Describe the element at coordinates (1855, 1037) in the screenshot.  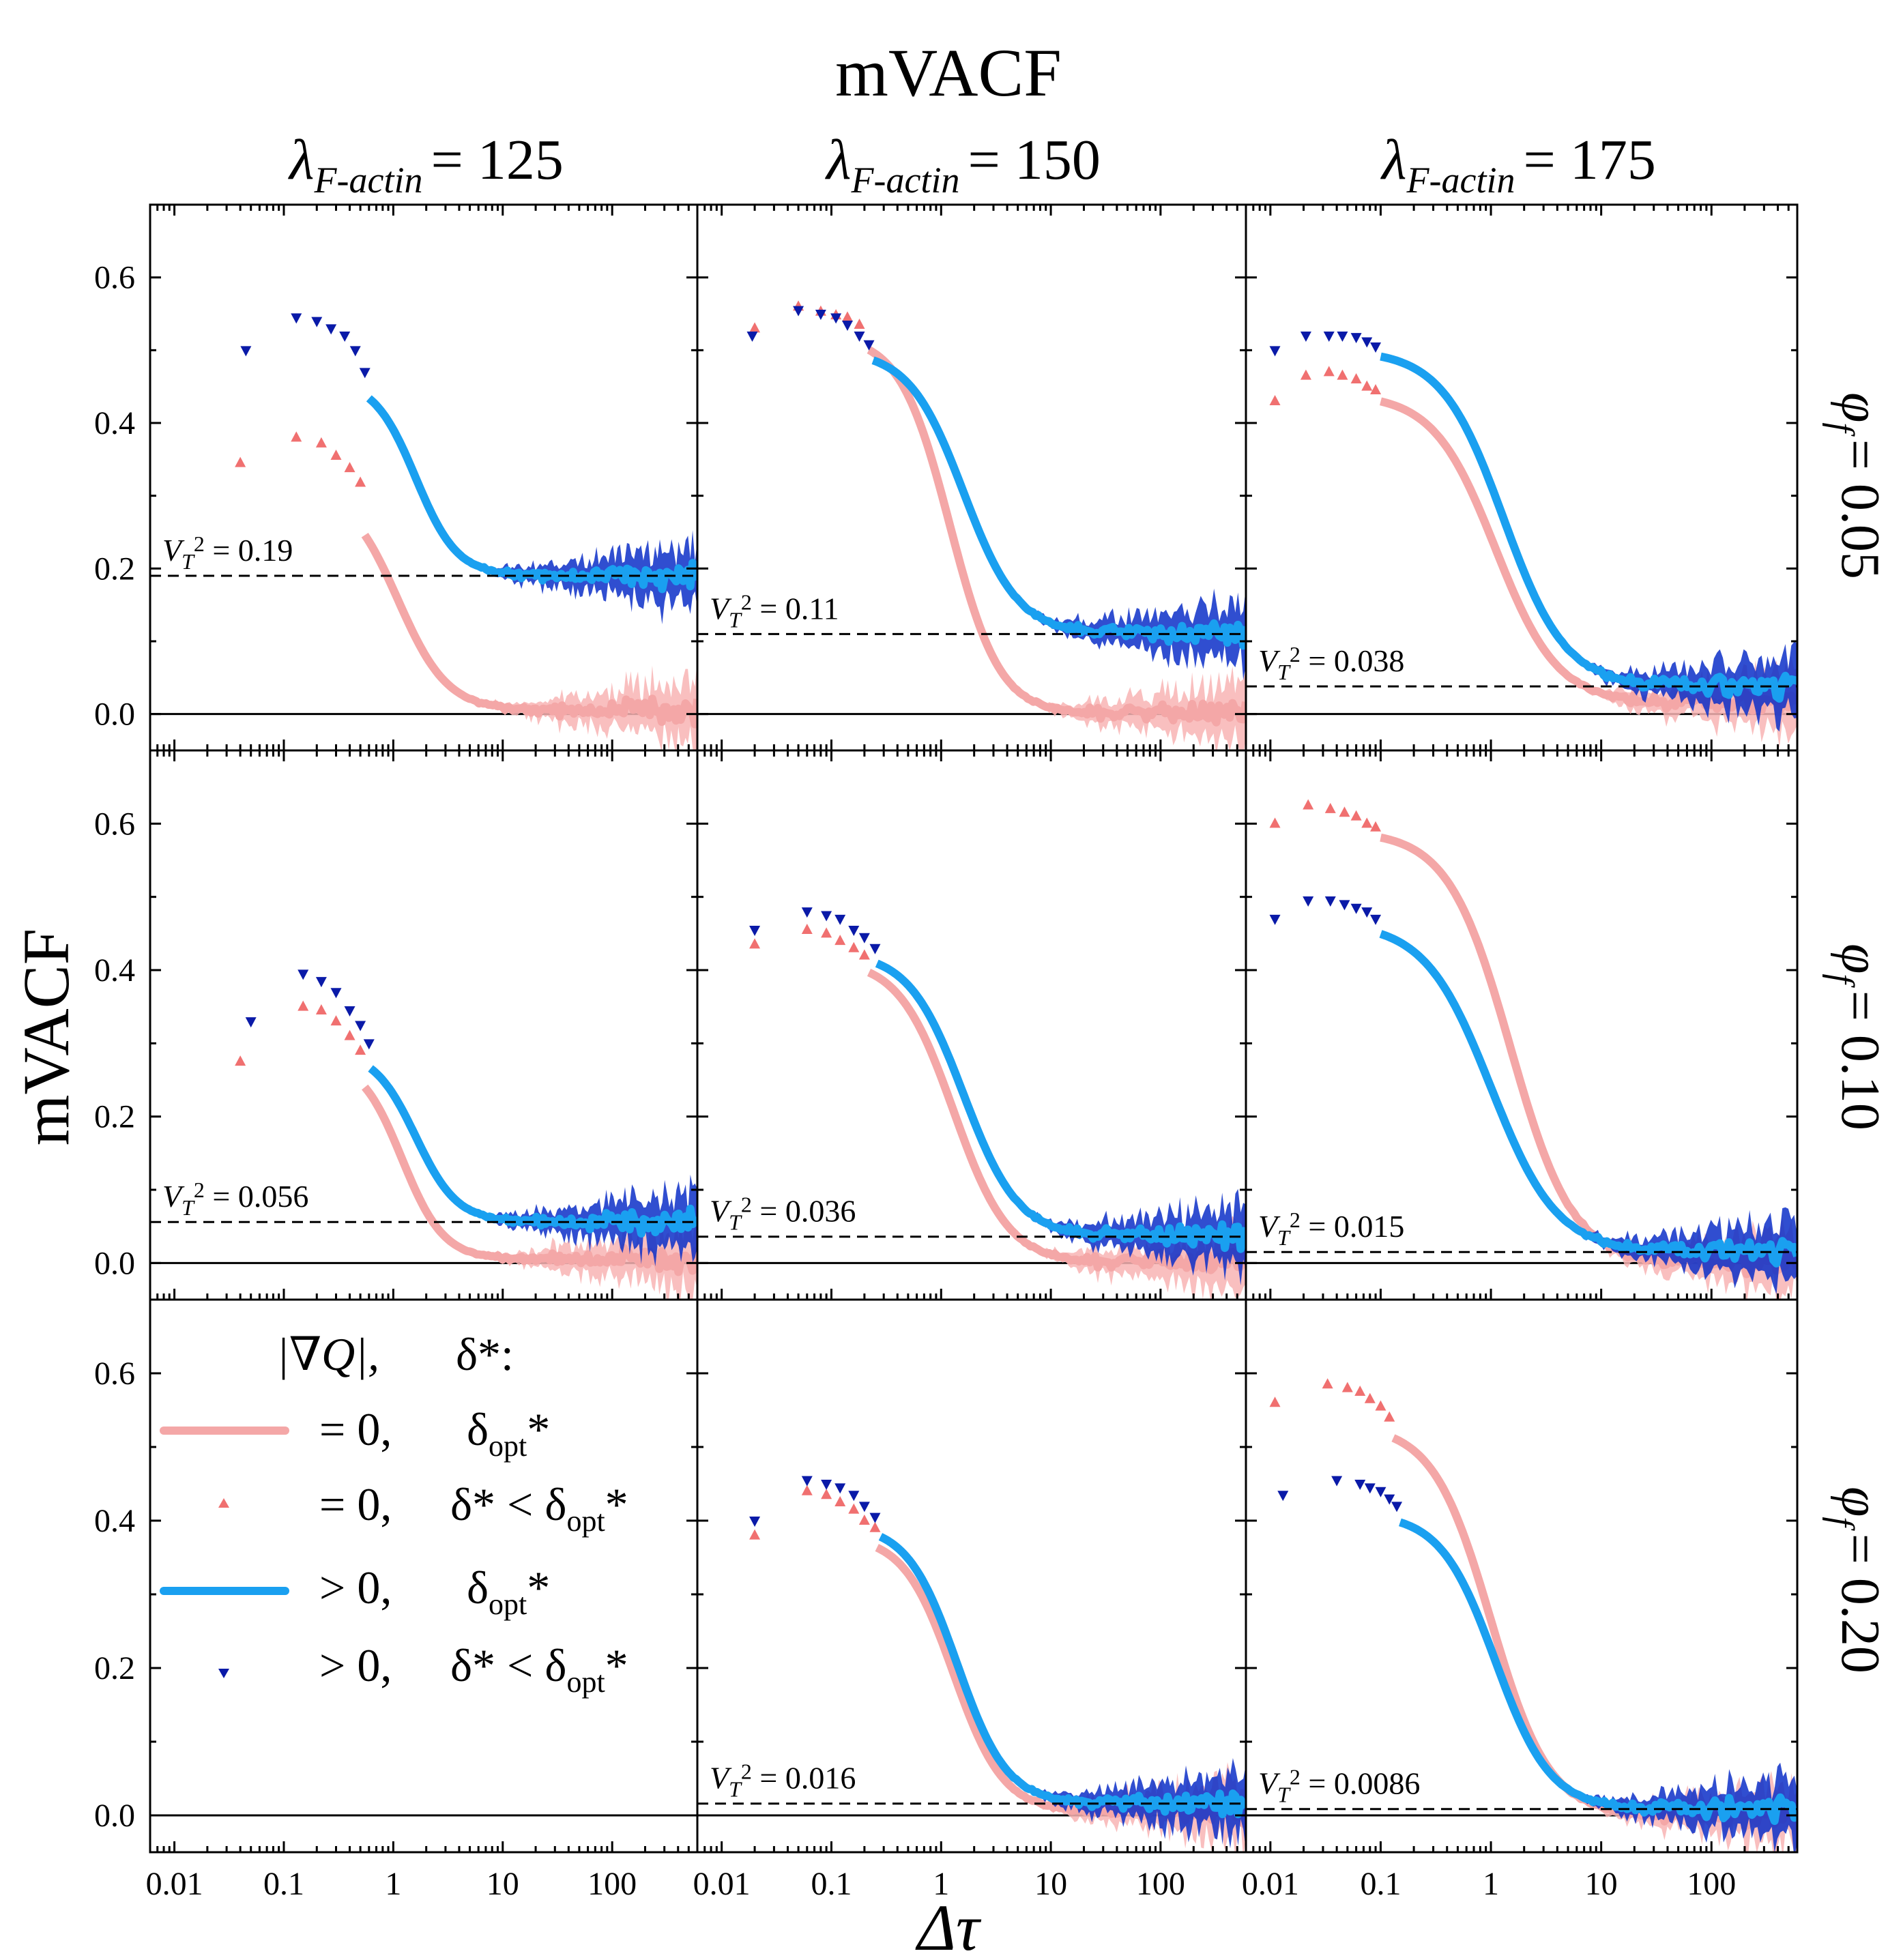
I see `row-label-2: φf= 0.10` at that location.